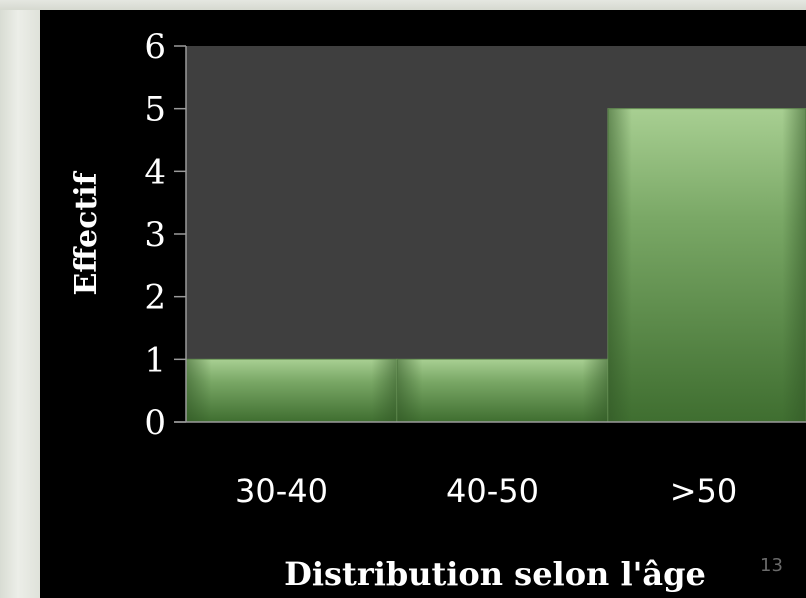 This screenshot has width=806, height=598. I want to click on background-texture-left, so click(20, 299).